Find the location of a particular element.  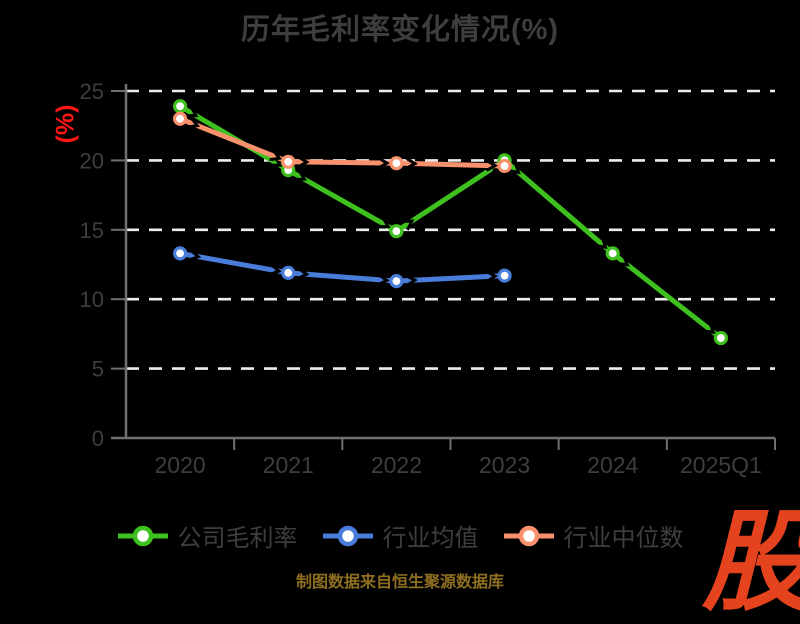

legend-item-0: 公司毛利率 is located at coordinates (207, 535).